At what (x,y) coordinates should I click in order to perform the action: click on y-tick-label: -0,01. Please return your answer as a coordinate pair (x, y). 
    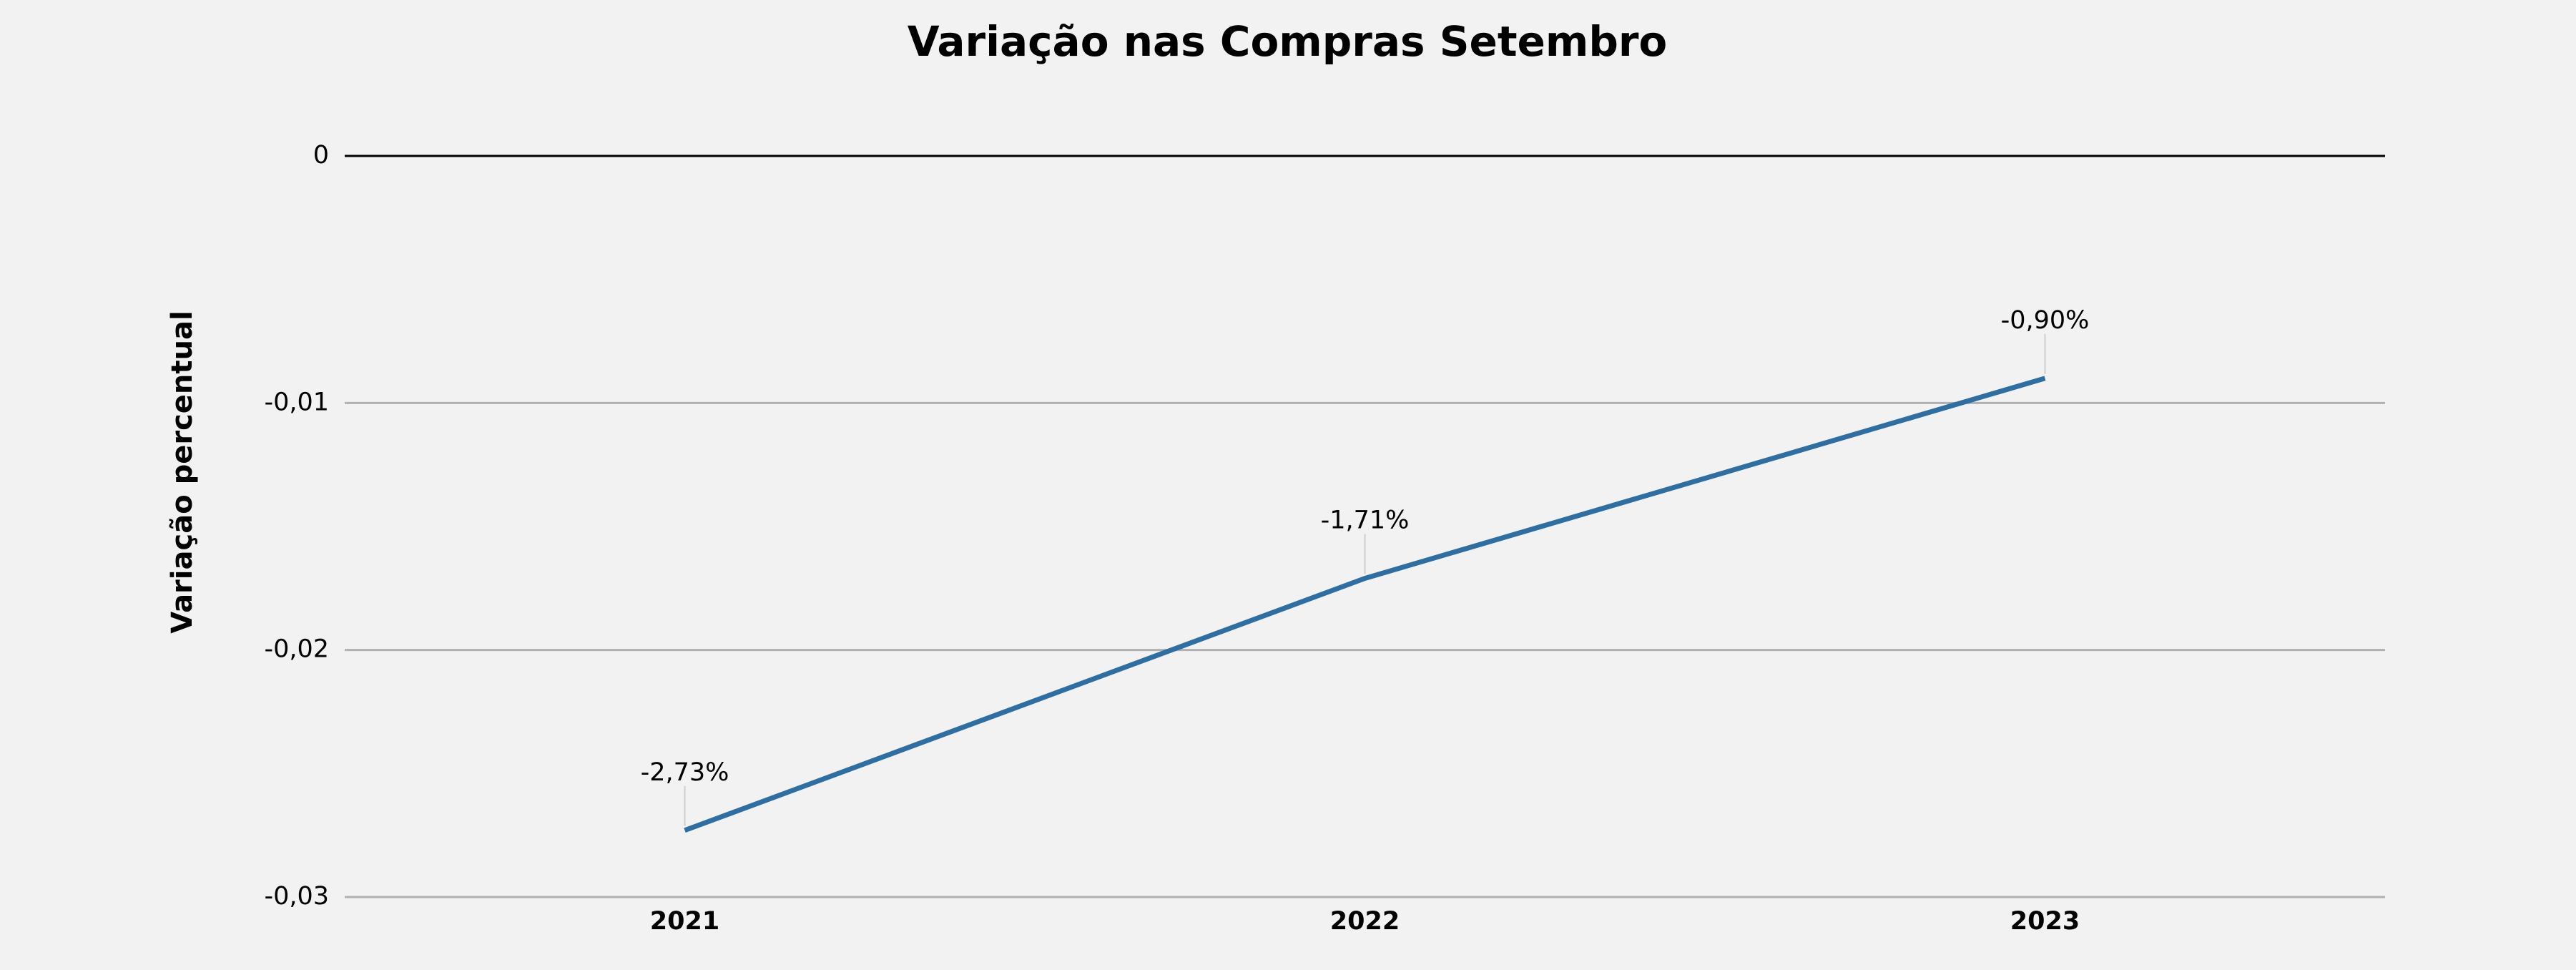
    Looking at the image, I should click on (297, 402).